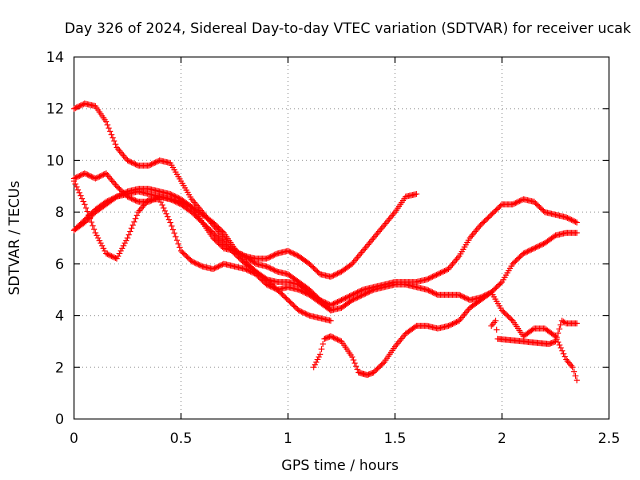  I want to click on x-tick-label: 0.5, so click(181, 439).